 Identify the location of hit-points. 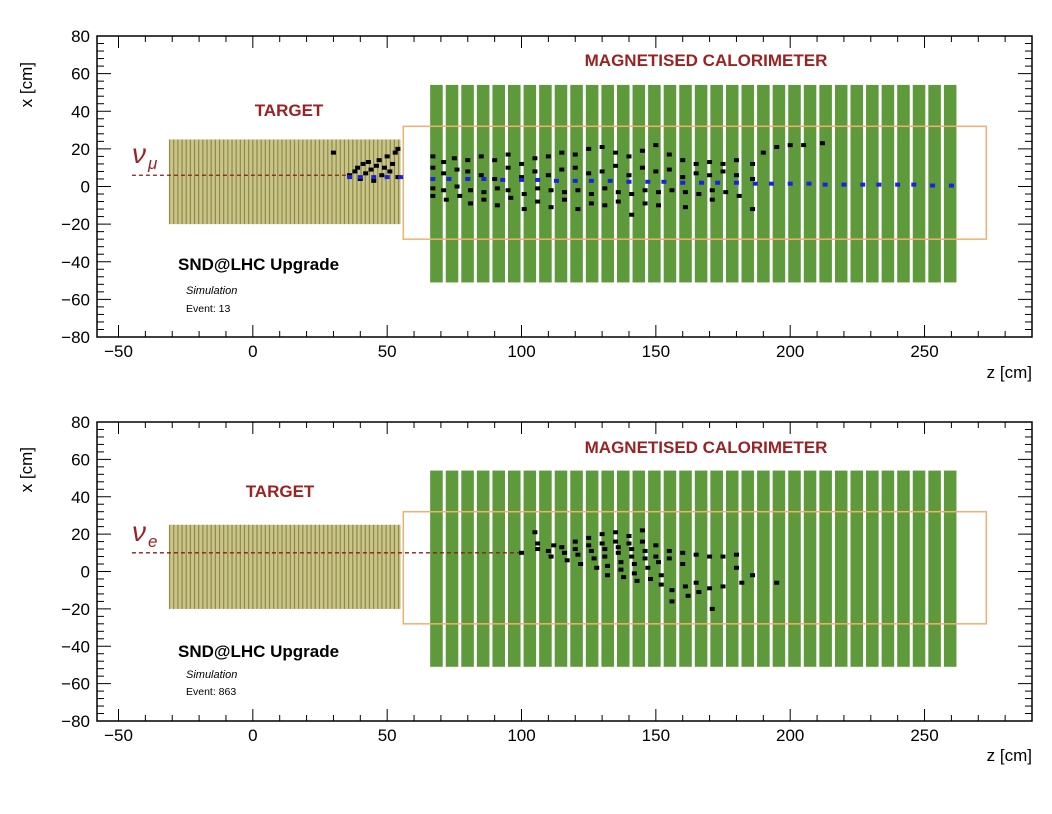
(577, 179).